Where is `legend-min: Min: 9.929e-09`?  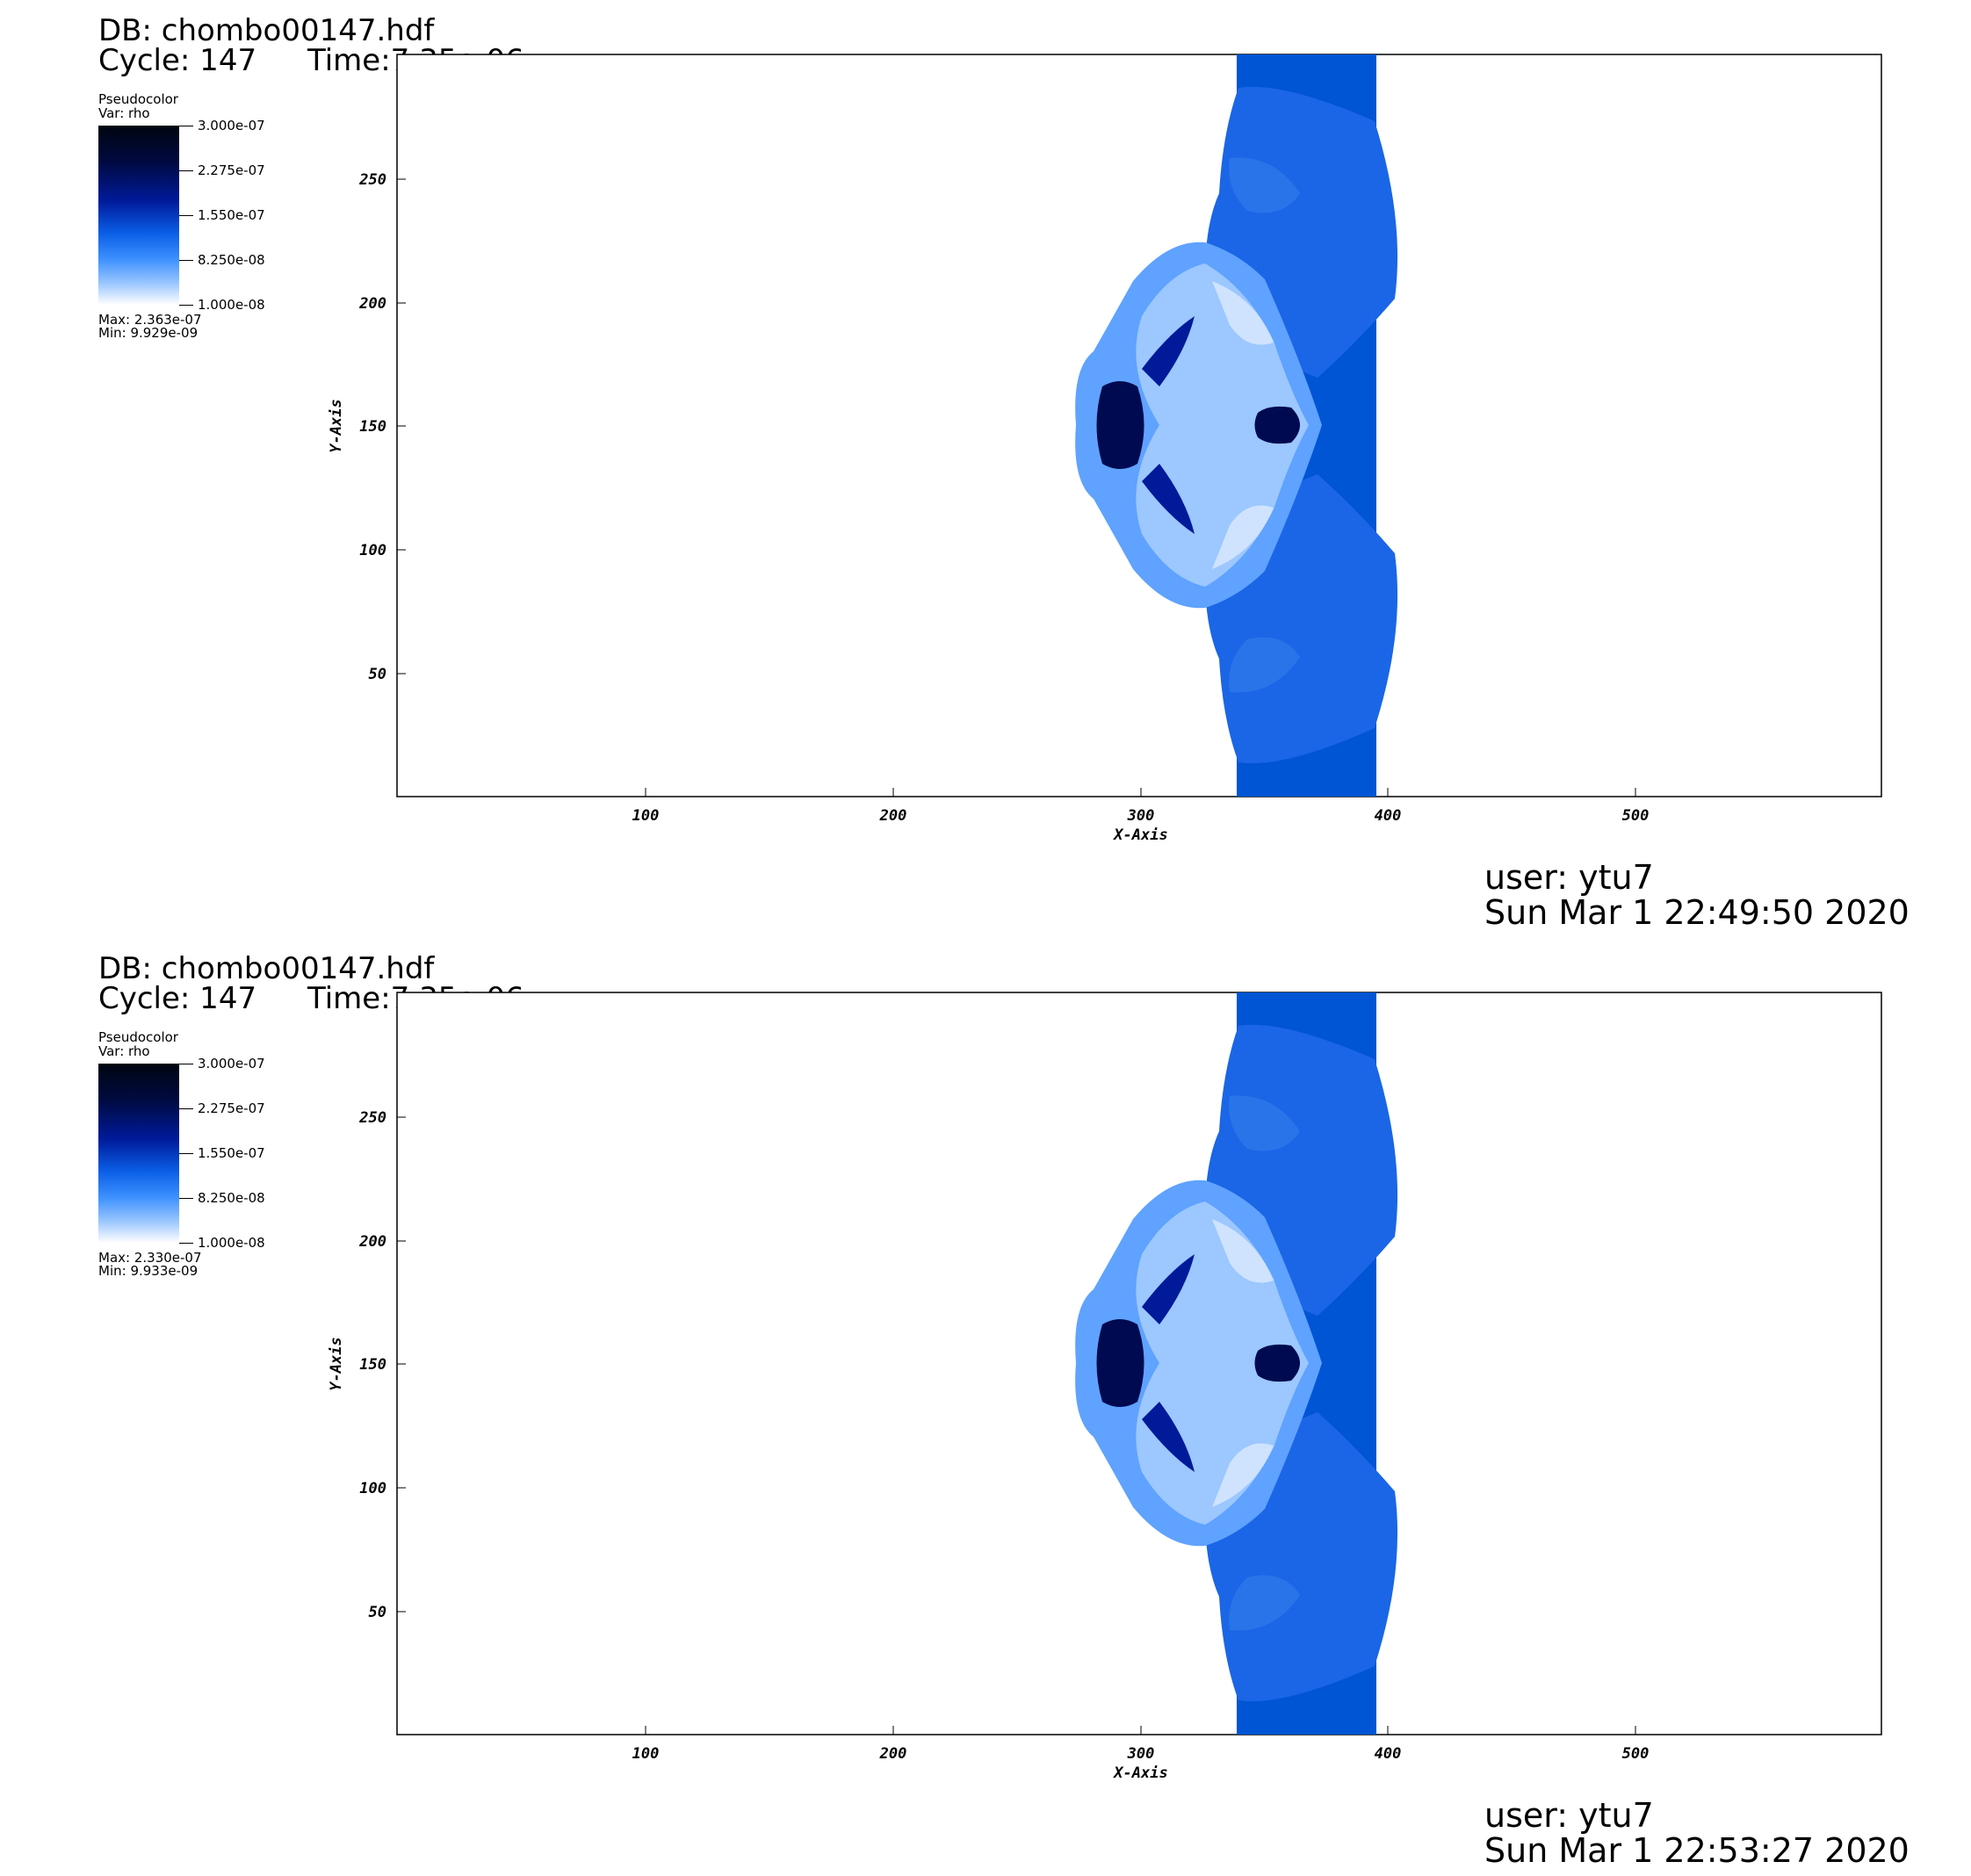 legend-min: Min: 9.929e-09 is located at coordinates (148, 333).